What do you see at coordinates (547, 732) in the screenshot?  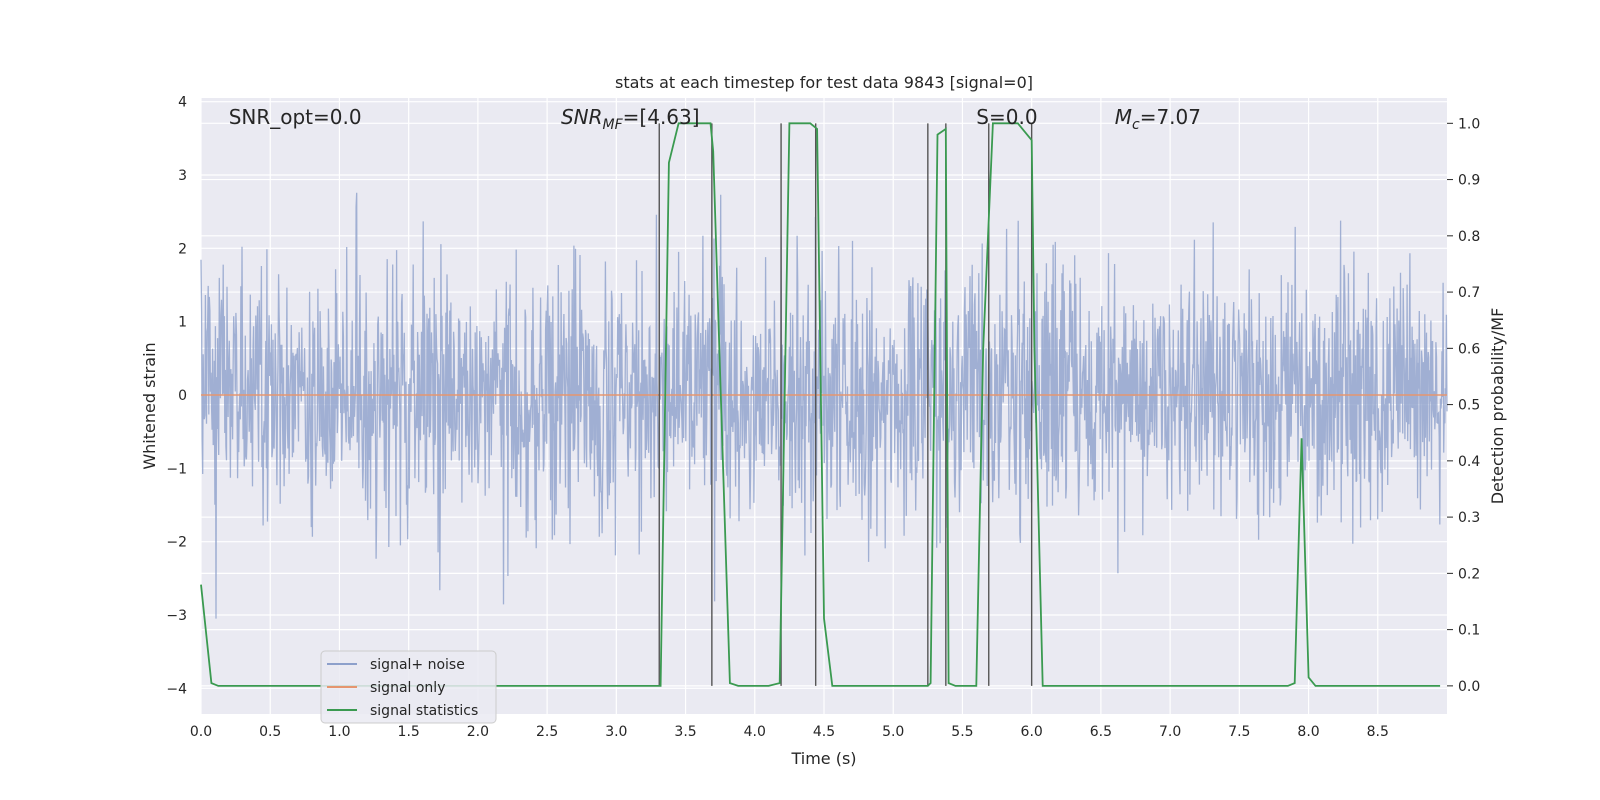 I see `x-tick-label: 2.5` at bounding box center [547, 732].